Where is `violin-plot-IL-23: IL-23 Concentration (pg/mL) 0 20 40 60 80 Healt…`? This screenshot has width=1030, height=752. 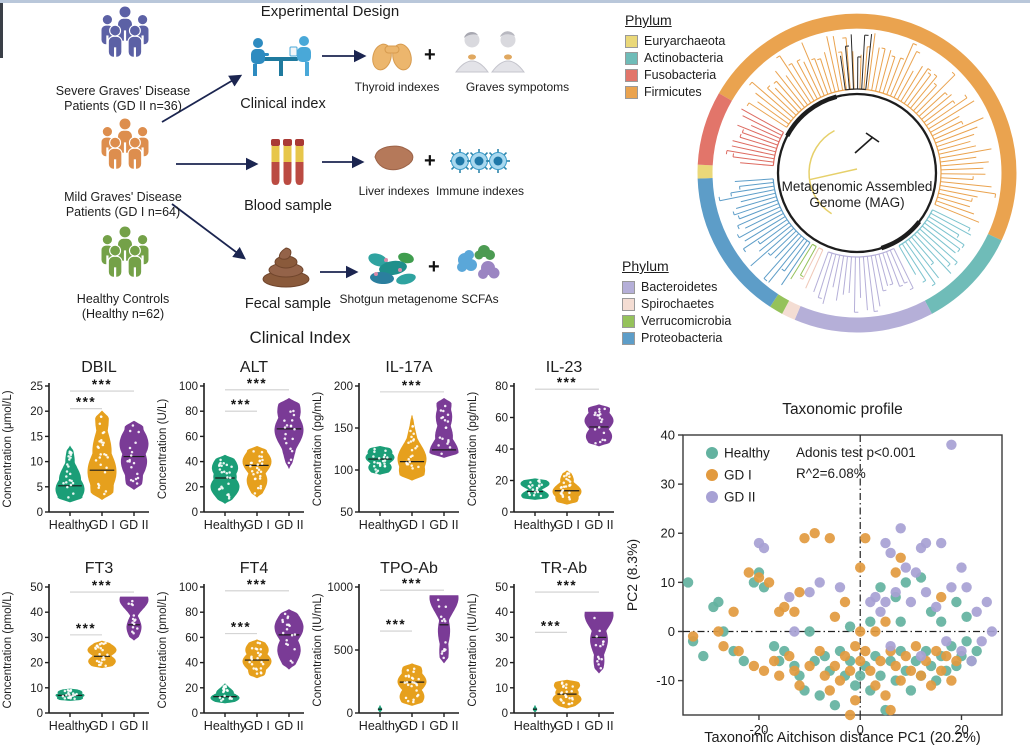 violin-plot-IL-23: IL-23 Concentration (pg/mL) 0 20 40 60 80 Healt… is located at coordinates (540, 445).